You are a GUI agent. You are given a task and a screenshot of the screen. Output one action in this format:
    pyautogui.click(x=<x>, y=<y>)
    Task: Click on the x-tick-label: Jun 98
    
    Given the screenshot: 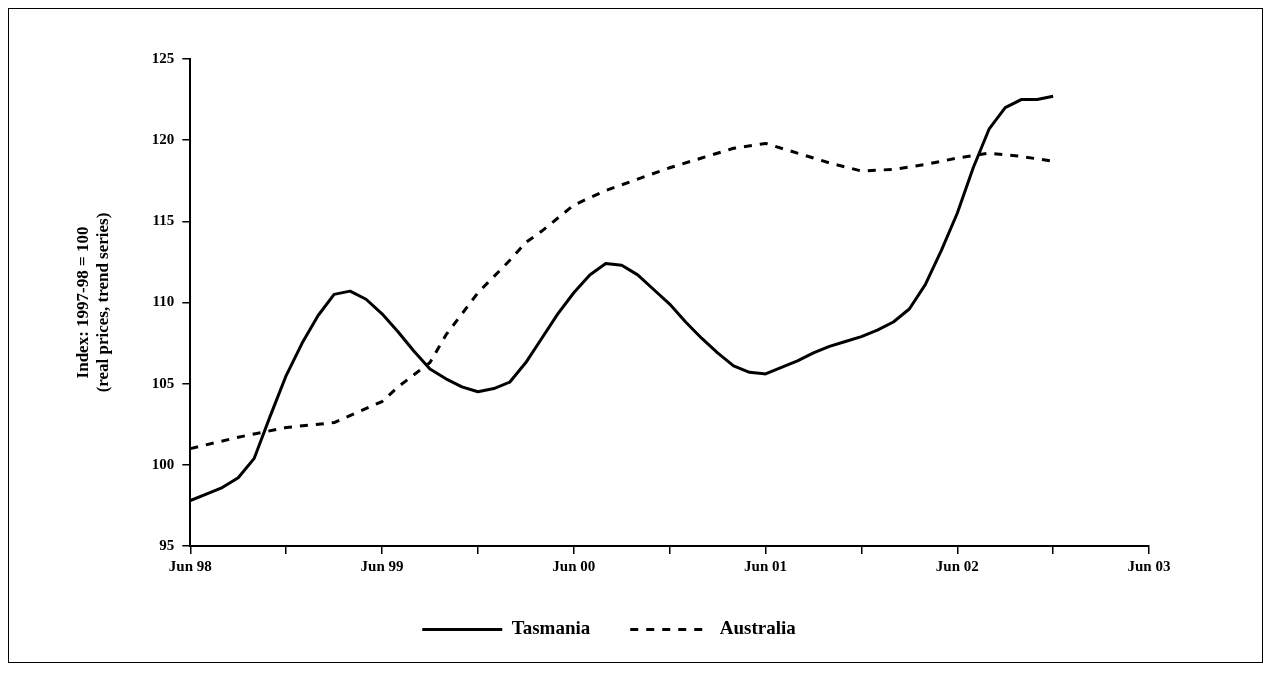 What is the action you would take?
    pyautogui.click(x=190, y=565)
    